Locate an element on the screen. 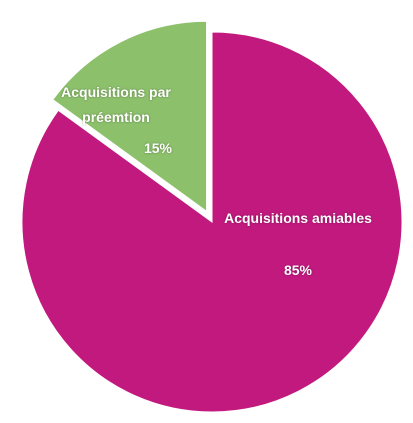  slice-value-label: 85% is located at coordinates (298, 270).